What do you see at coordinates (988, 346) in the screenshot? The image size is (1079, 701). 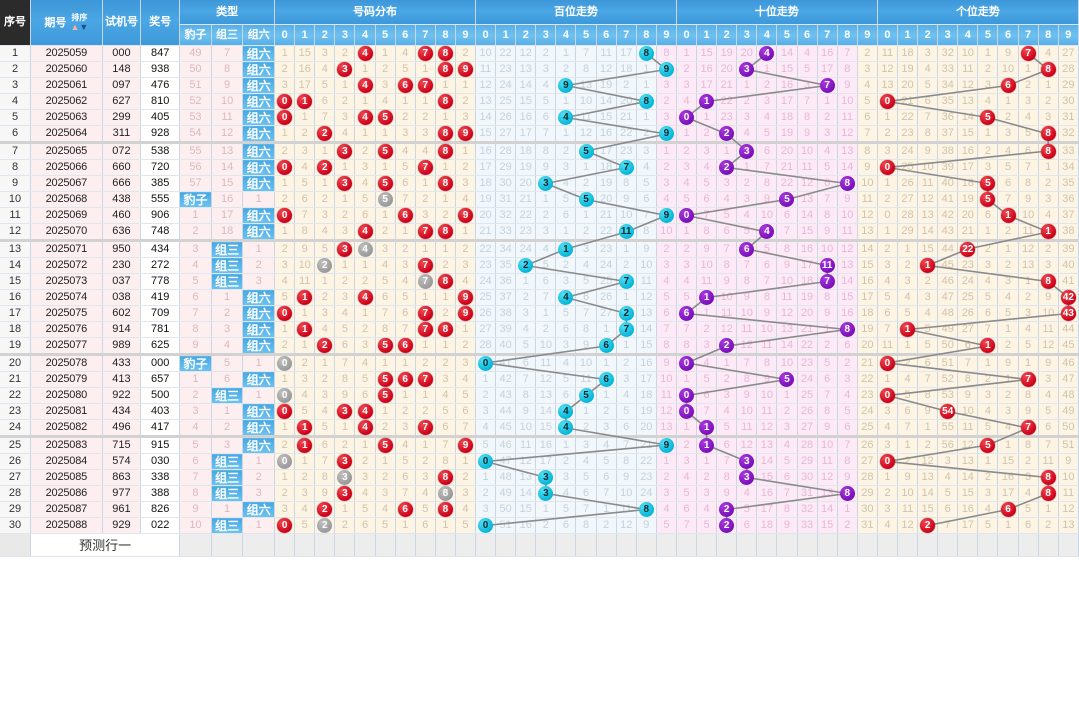 I see `ge-cell-5: 1` at bounding box center [988, 346].